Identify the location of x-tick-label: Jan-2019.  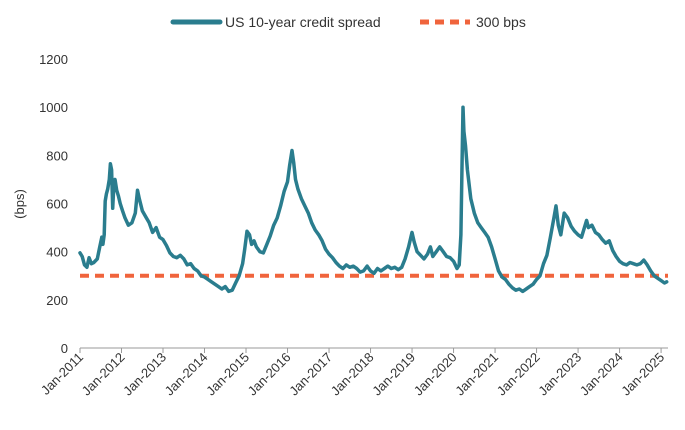
(393, 374).